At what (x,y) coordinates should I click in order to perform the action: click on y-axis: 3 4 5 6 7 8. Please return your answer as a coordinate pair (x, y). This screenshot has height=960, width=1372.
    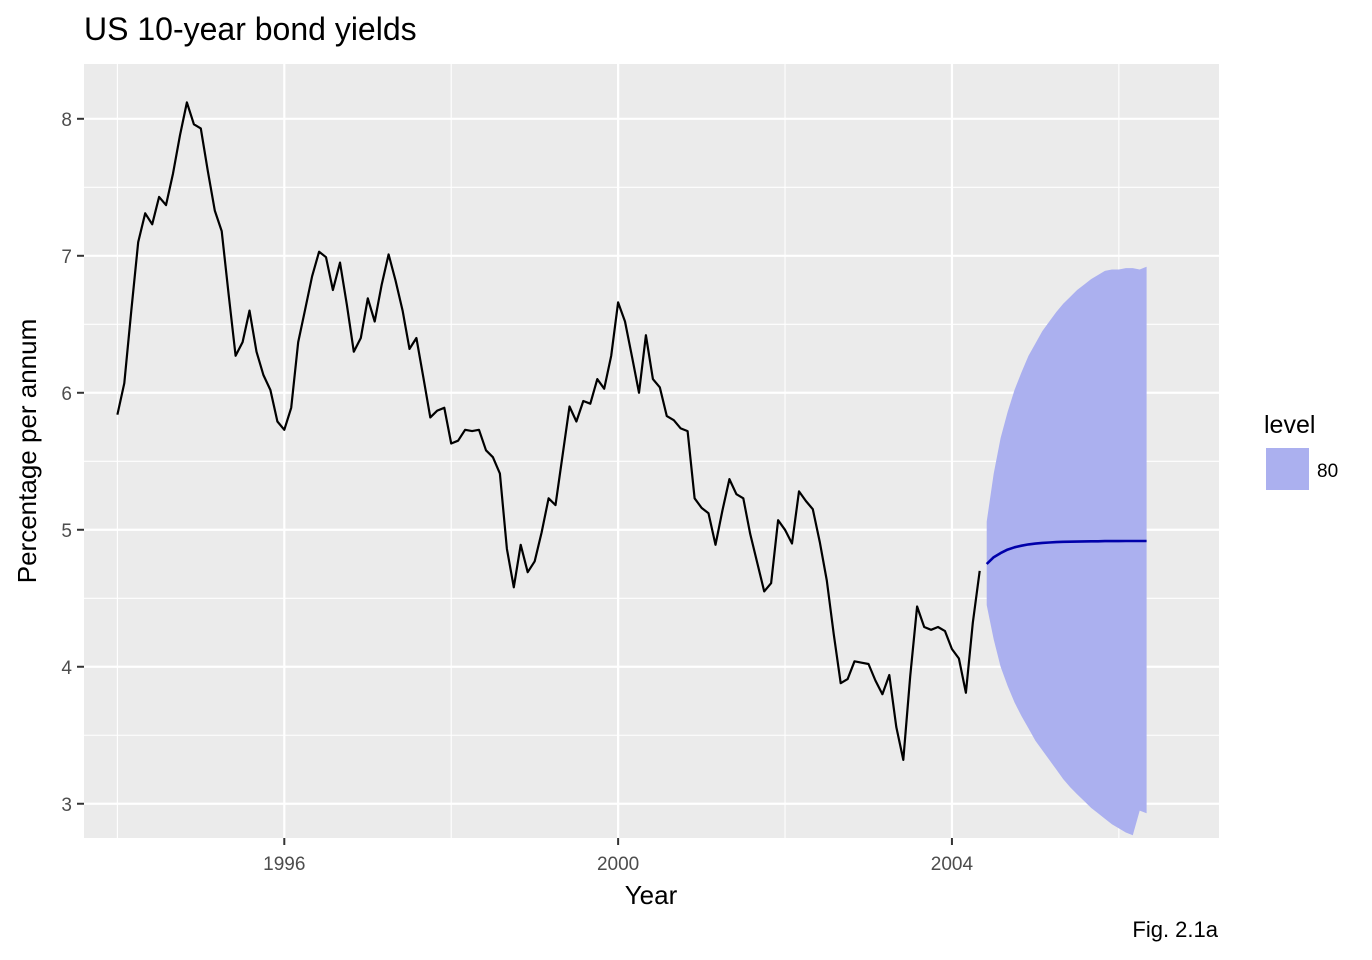
    Looking at the image, I should click on (72, 463).